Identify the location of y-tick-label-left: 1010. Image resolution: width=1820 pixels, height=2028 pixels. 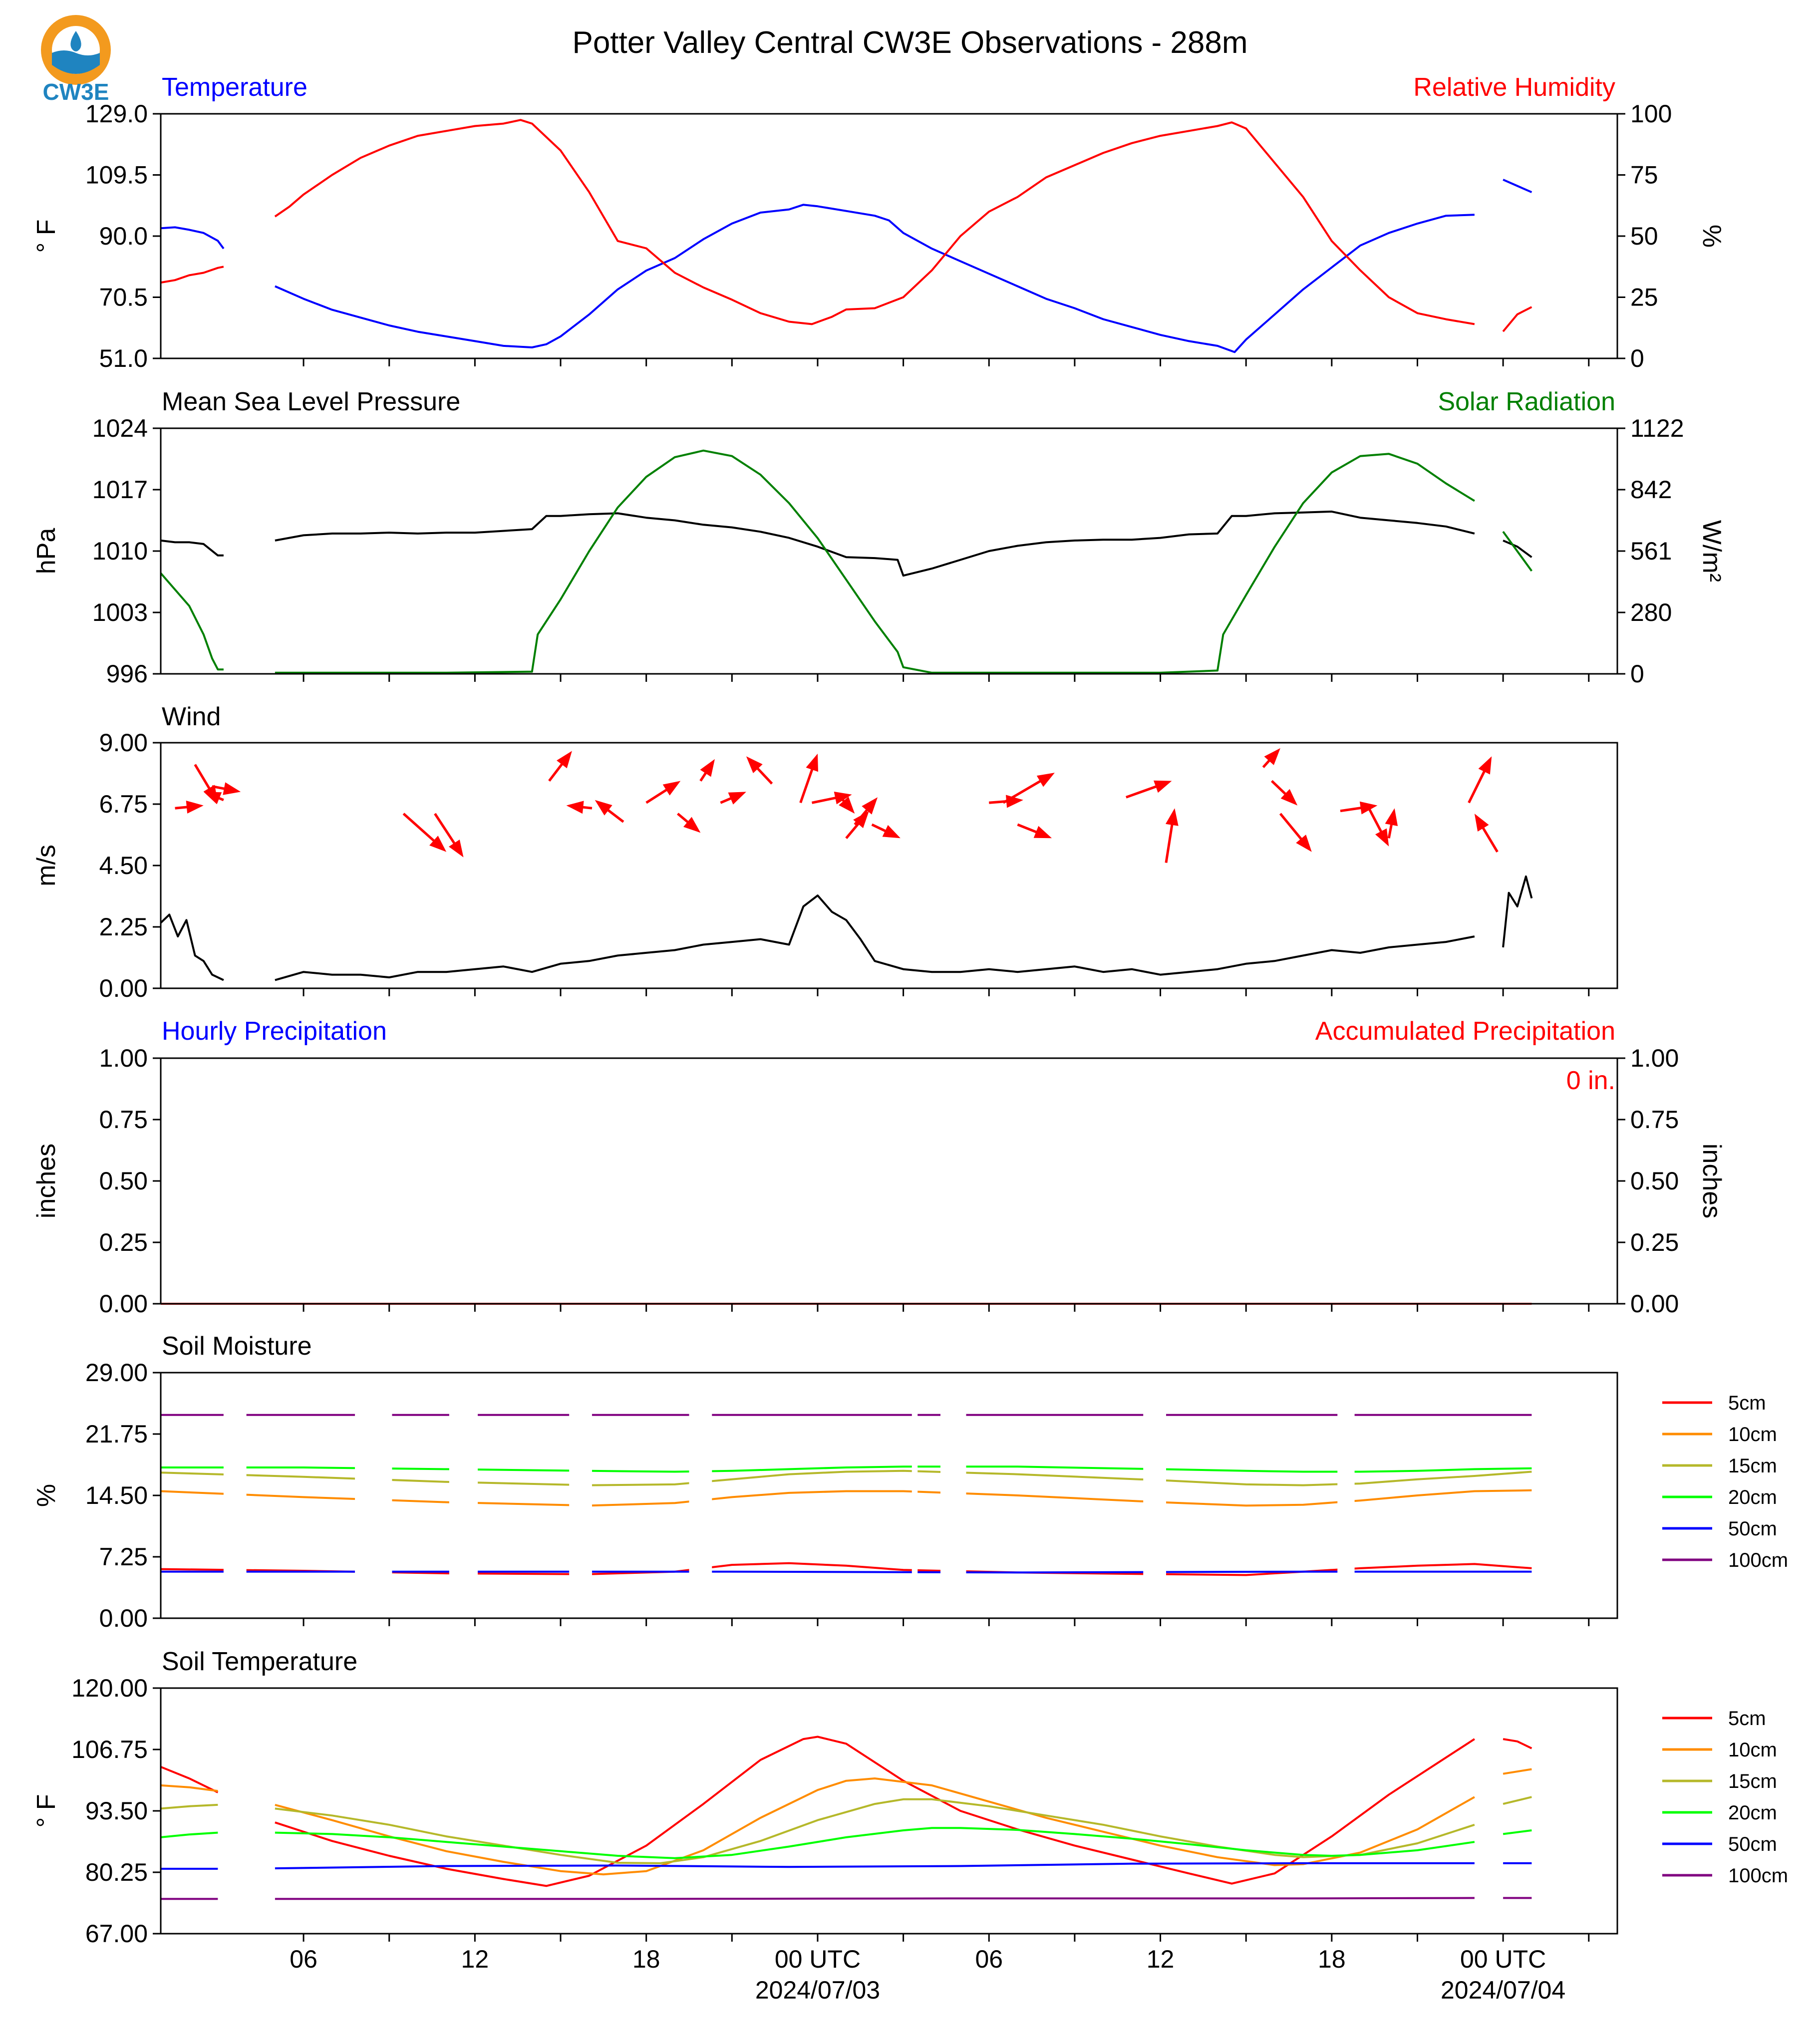
(120, 551).